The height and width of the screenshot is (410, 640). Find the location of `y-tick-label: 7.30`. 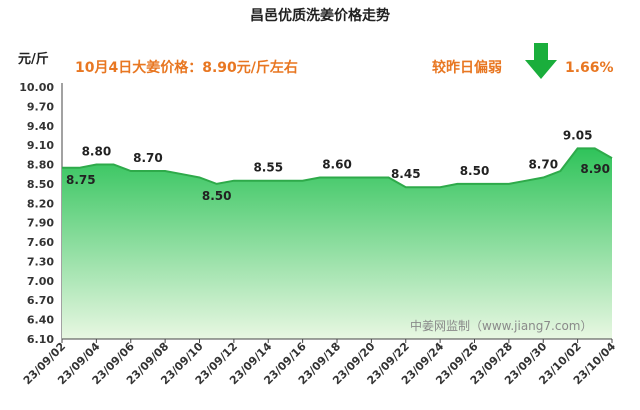

y-tick-label: 7.30 is located at coordinates (40, 261).